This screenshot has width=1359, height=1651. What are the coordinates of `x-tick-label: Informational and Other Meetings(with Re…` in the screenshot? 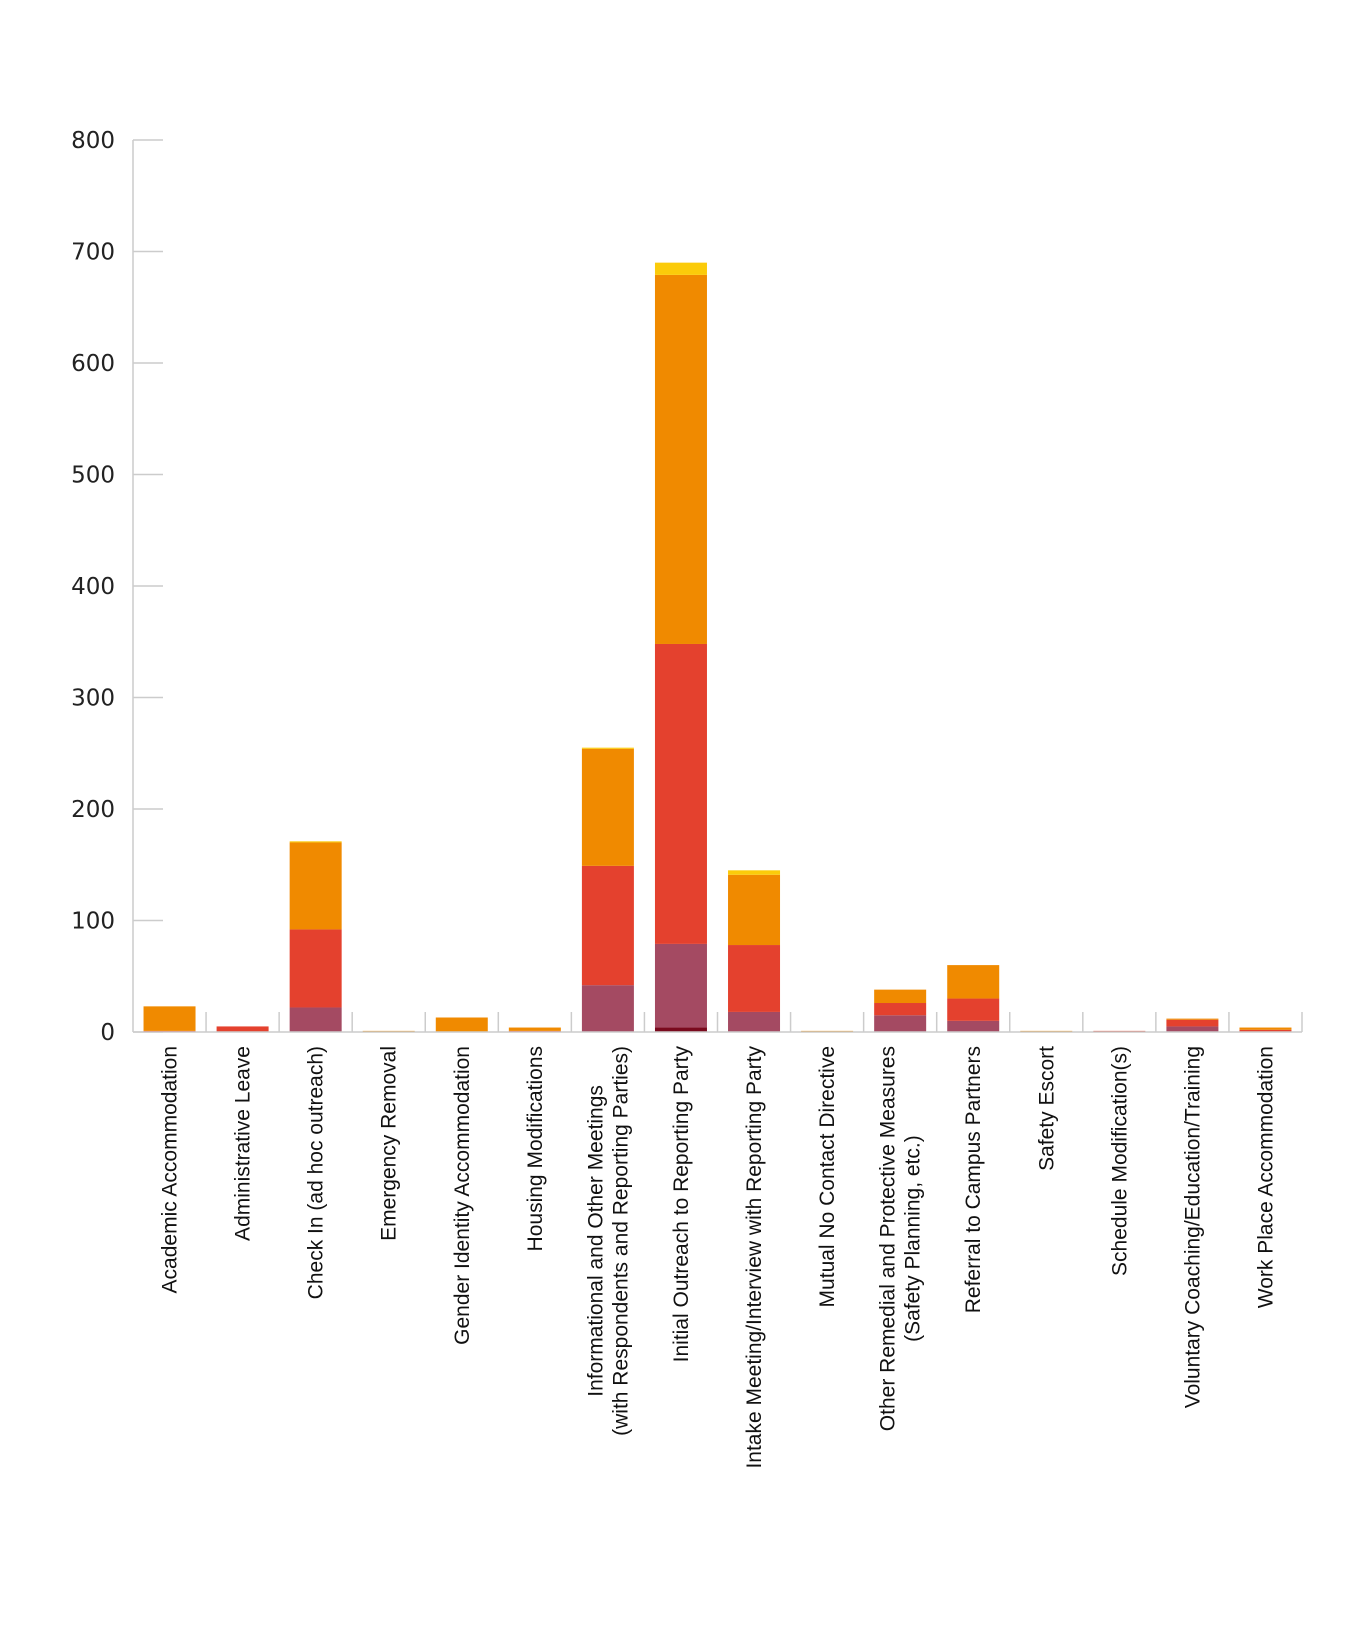 It's located at (608, 1241).